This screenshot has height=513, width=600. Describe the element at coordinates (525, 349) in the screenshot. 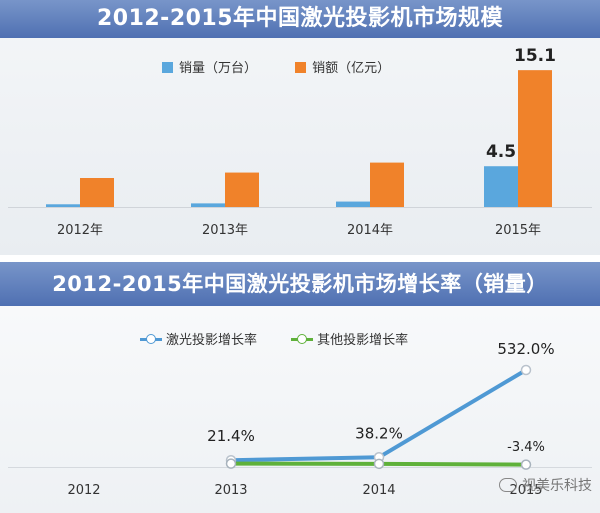

I see `label-laser-4: 532.0%` at that location.